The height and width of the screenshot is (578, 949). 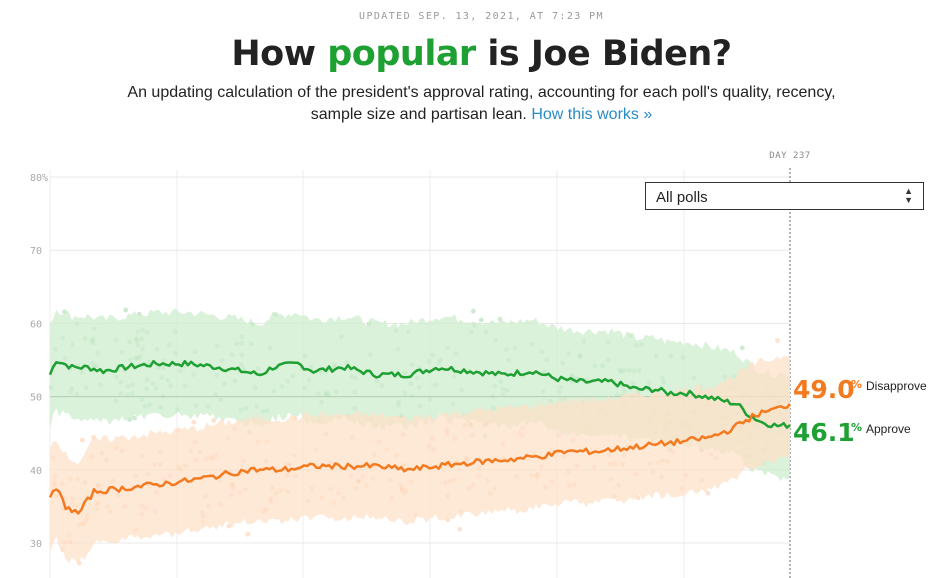 What do you see at coordinates (789, 156) in the screenshot?
I see `current-day-label: DAY 237` at bounding box center [789, 156].